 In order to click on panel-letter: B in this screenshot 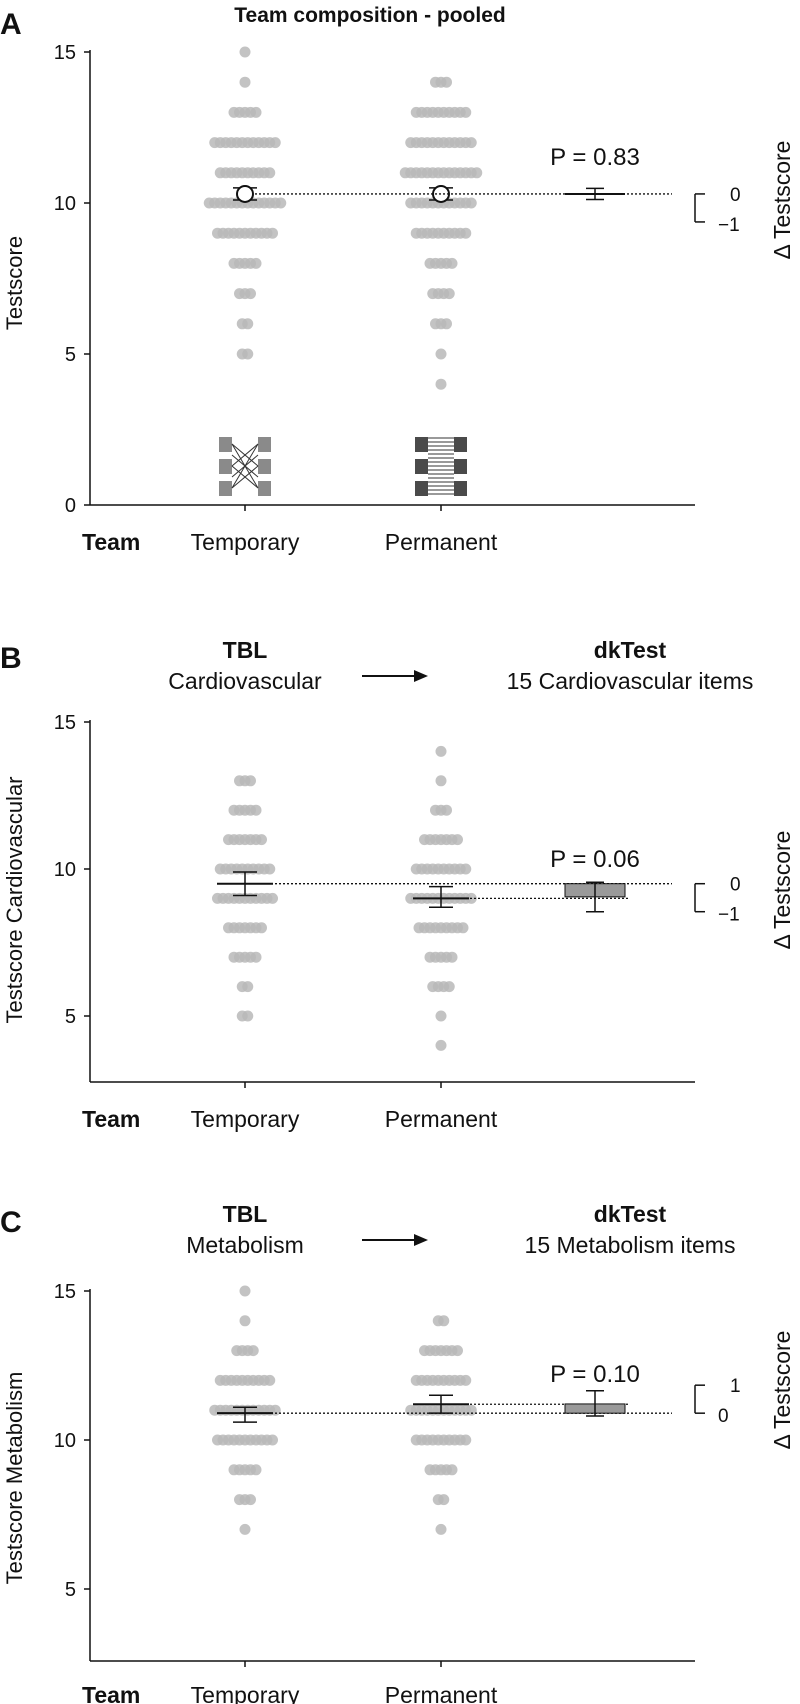, I will do `click(11, 658)`.